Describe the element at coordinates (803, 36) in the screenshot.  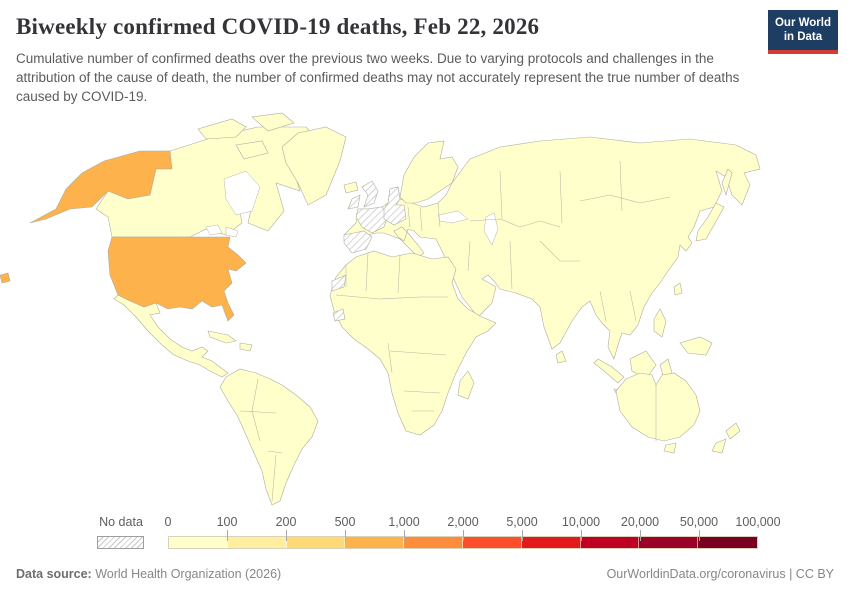
I see `owid-logo-line2: in Data` at that location.